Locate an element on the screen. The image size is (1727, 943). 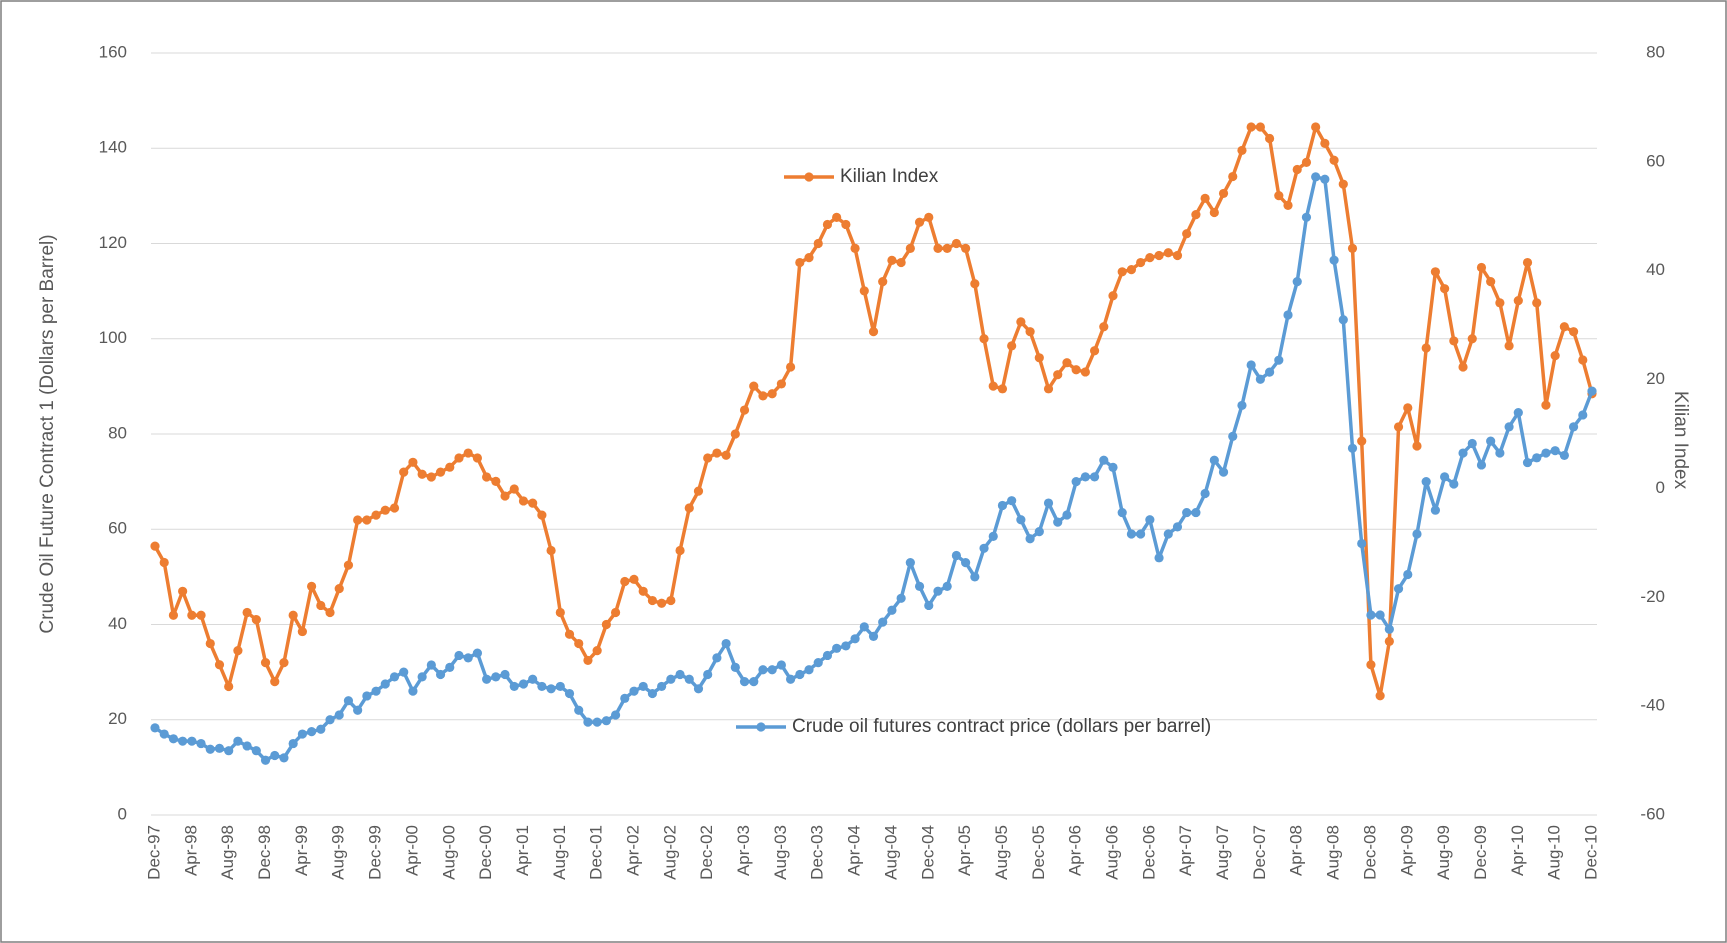
y-tick-label: 40 is located at coordinates (117, 623).